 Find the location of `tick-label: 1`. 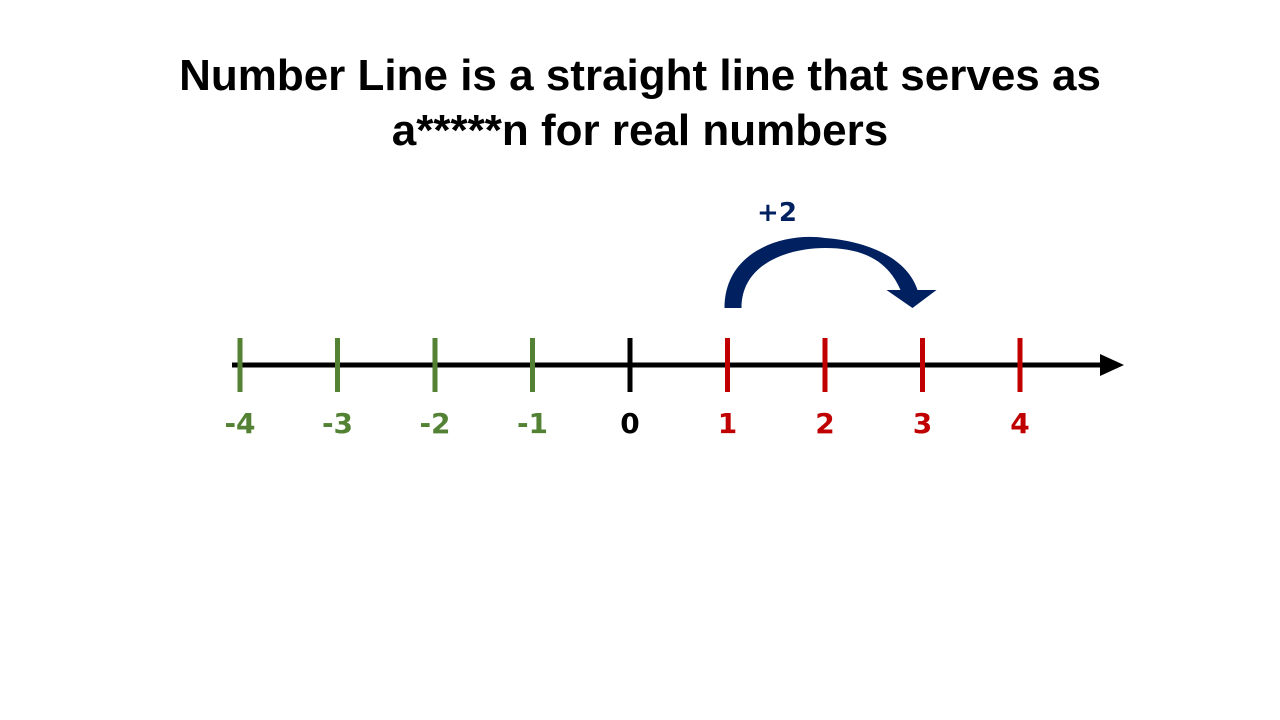

tick-label: 1 is located at coordinates (727, 423).